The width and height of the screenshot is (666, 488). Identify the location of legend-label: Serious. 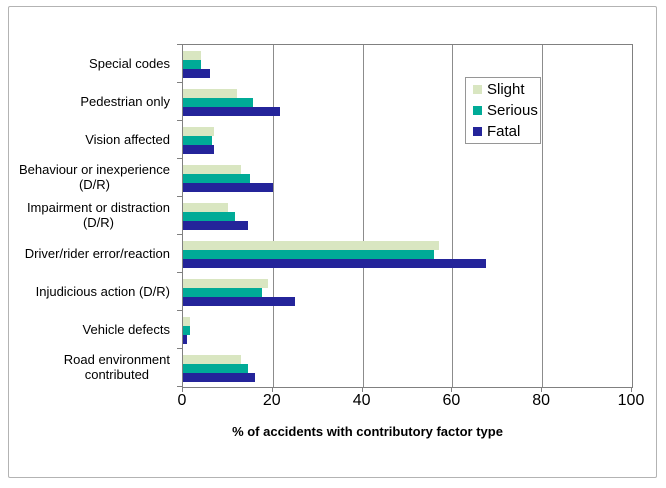
(512, 110).